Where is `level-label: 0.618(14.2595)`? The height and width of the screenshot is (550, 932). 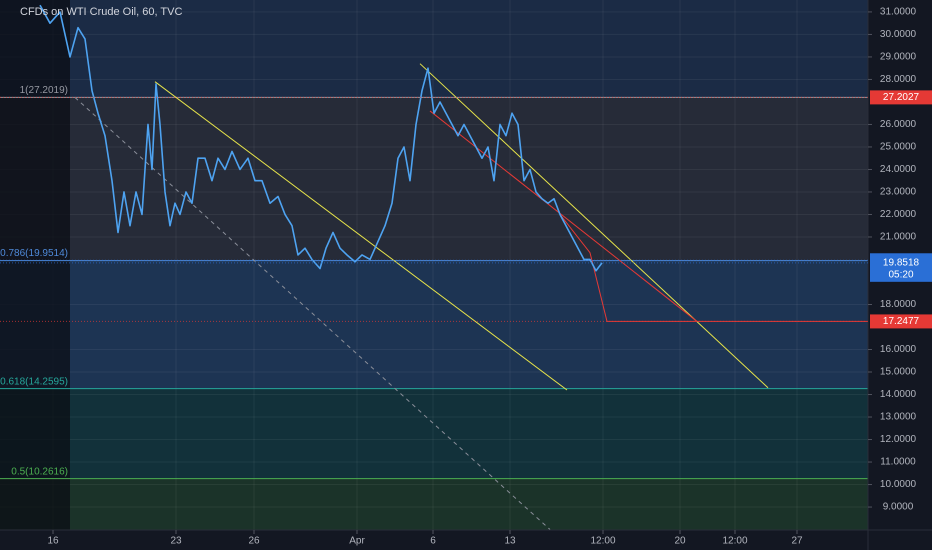
level-label: 0.618(14.2595) is located at coordinates (34, 381).